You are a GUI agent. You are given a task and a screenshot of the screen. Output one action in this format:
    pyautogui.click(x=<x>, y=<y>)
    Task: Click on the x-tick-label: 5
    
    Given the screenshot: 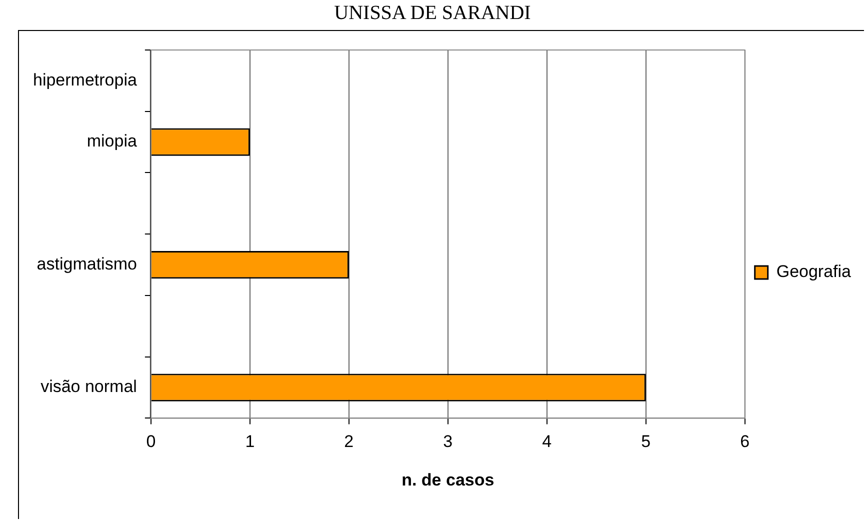 What is the action you would take?
    pyautogui.click(x=646, y=442)
    